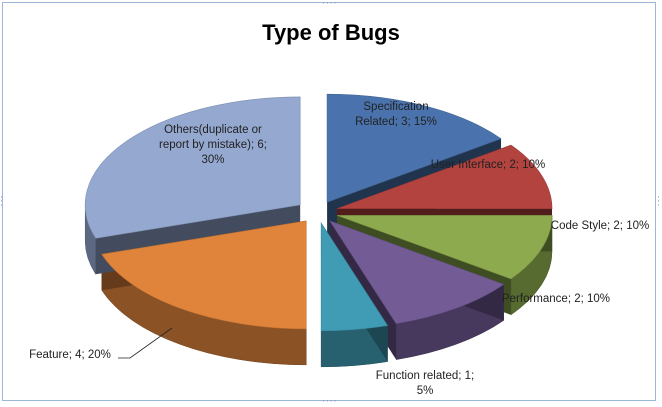  What do you see at coordinates (600, 226) in the screenshot?
I see `data-label-code-style: Code Style; 2; 10%` at bounding box center [600, 226].